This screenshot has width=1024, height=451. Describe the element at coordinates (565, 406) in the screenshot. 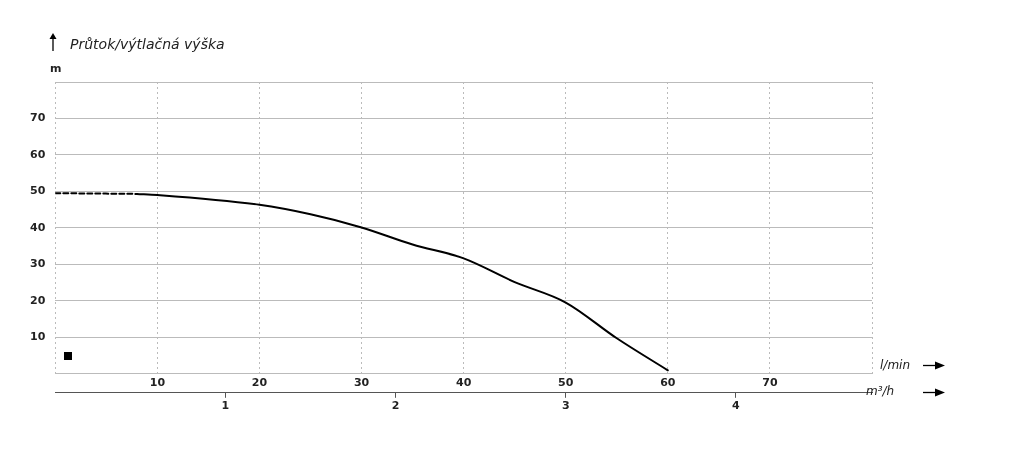

I see `x2-tick-label: 3` at that location.